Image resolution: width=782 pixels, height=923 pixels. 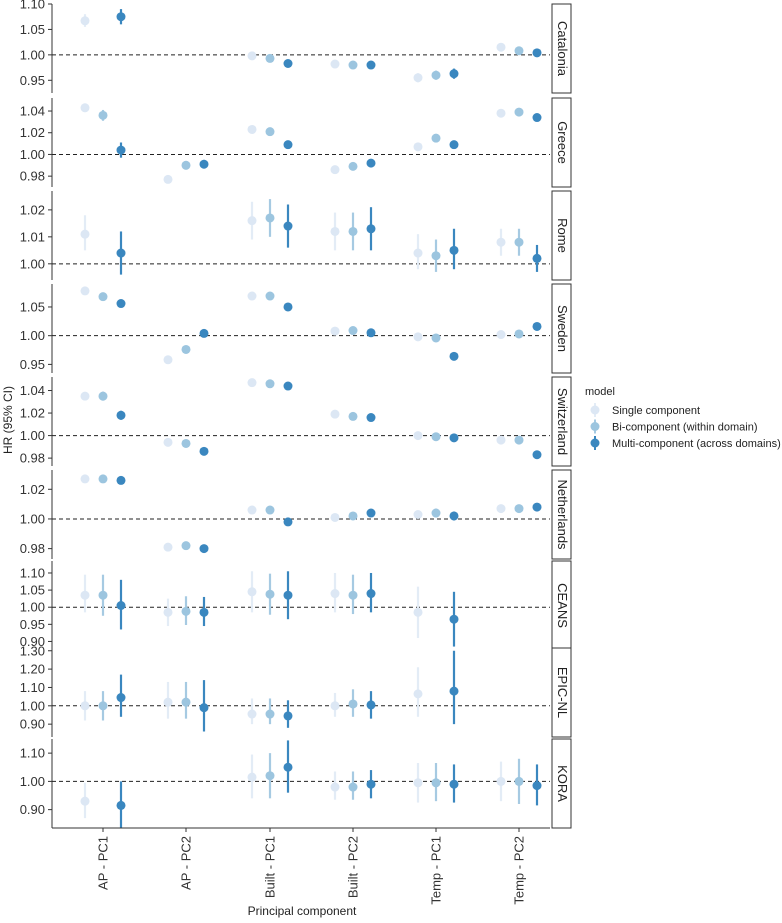 I want to click on legend-item-single-component: Single component, so click(x=645, y=410).